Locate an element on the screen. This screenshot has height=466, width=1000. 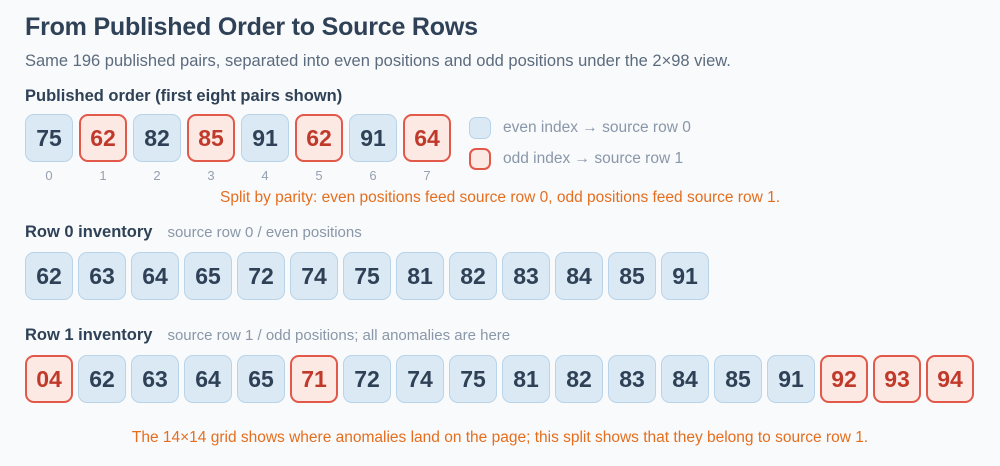
row1-cell: 72 is located at coordinates (367, 379).